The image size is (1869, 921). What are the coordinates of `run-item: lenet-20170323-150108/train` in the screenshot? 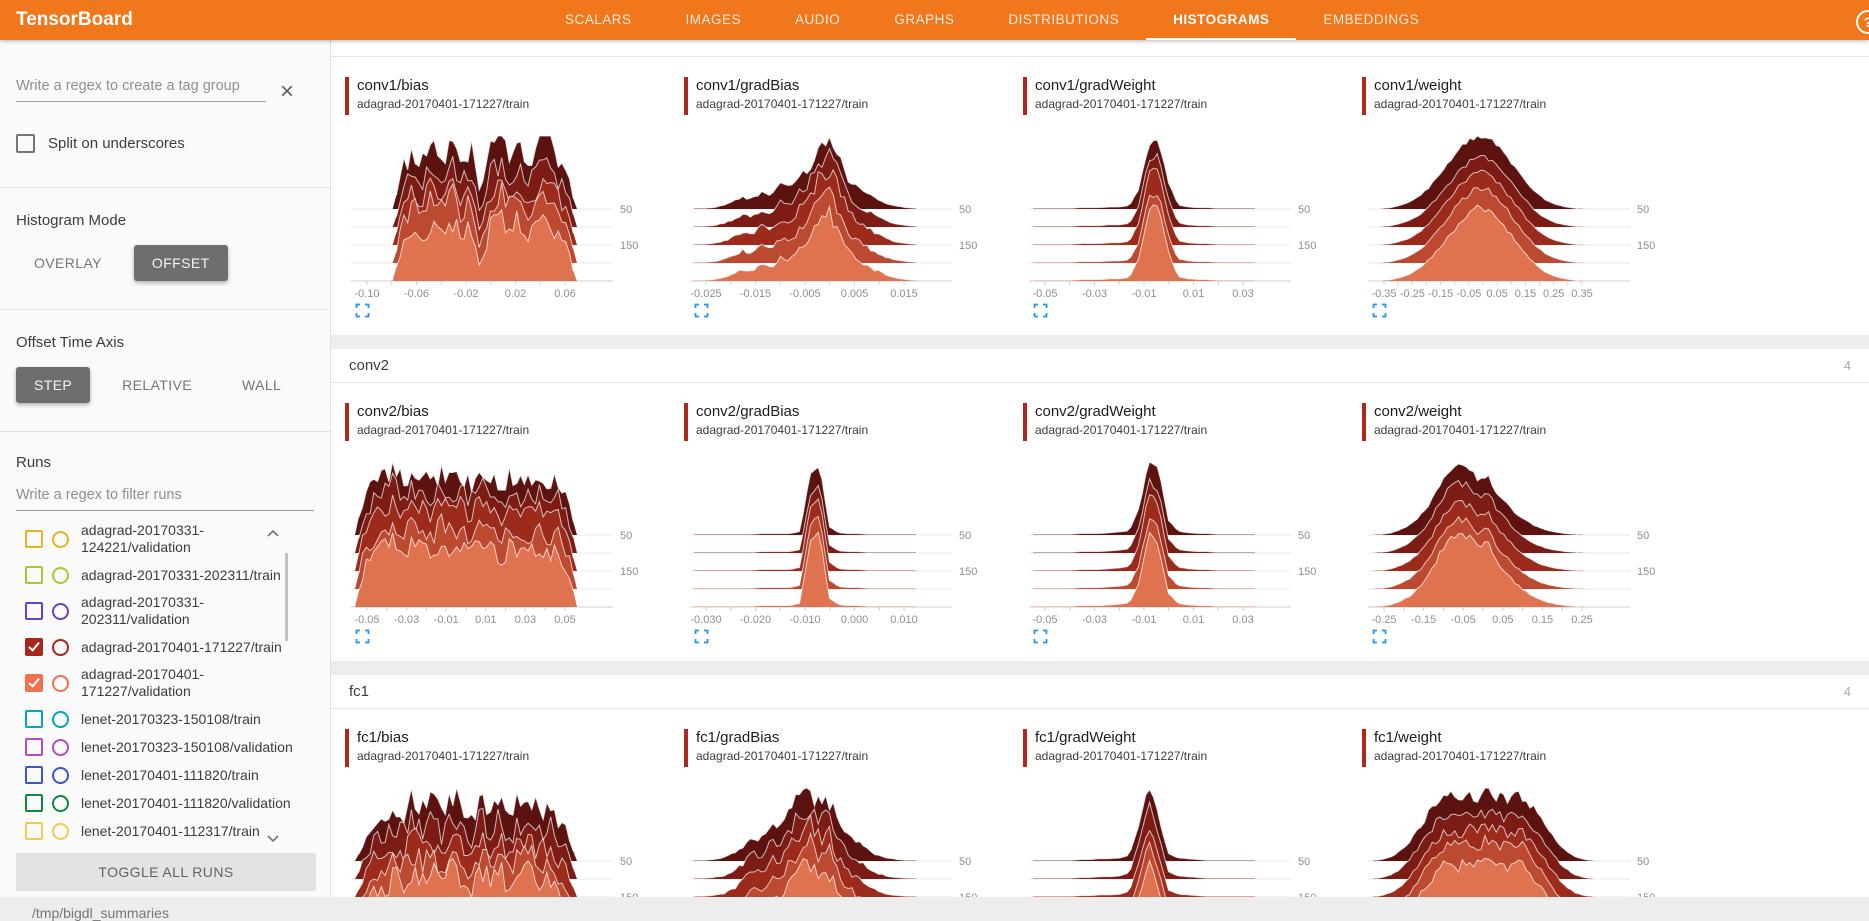 It's located at (165, 719).